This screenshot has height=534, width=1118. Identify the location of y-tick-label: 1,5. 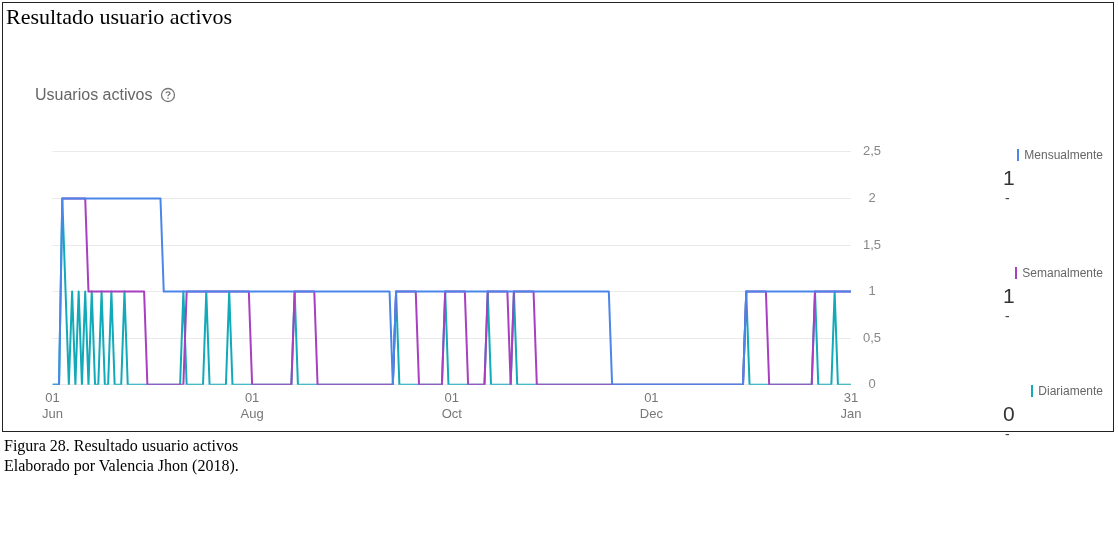
(872, 244).